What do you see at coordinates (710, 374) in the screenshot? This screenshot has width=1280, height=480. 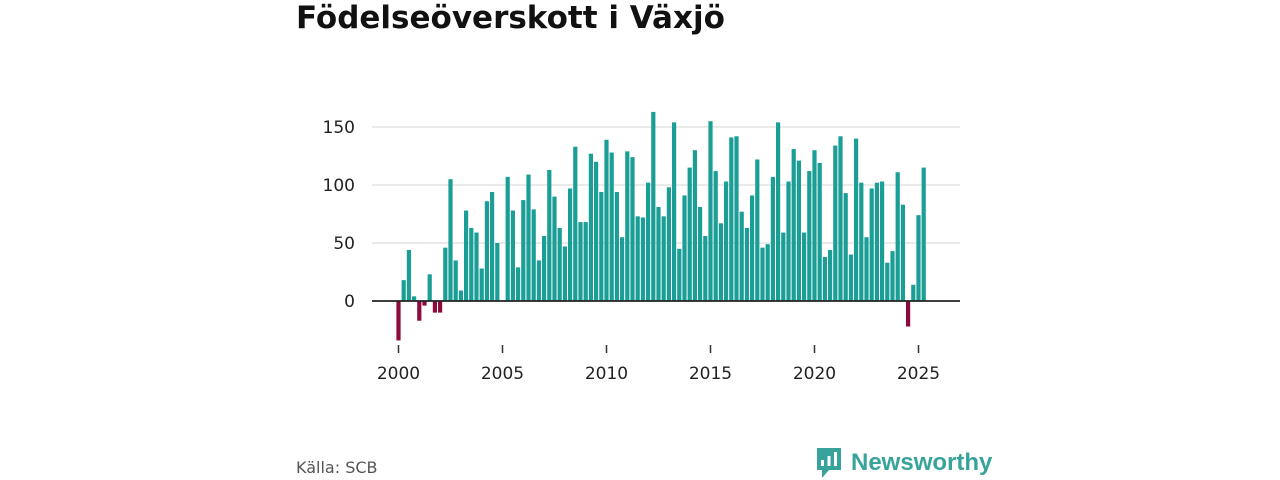 I see `x-tick-label: 2015` at bounding box center [710, 374].